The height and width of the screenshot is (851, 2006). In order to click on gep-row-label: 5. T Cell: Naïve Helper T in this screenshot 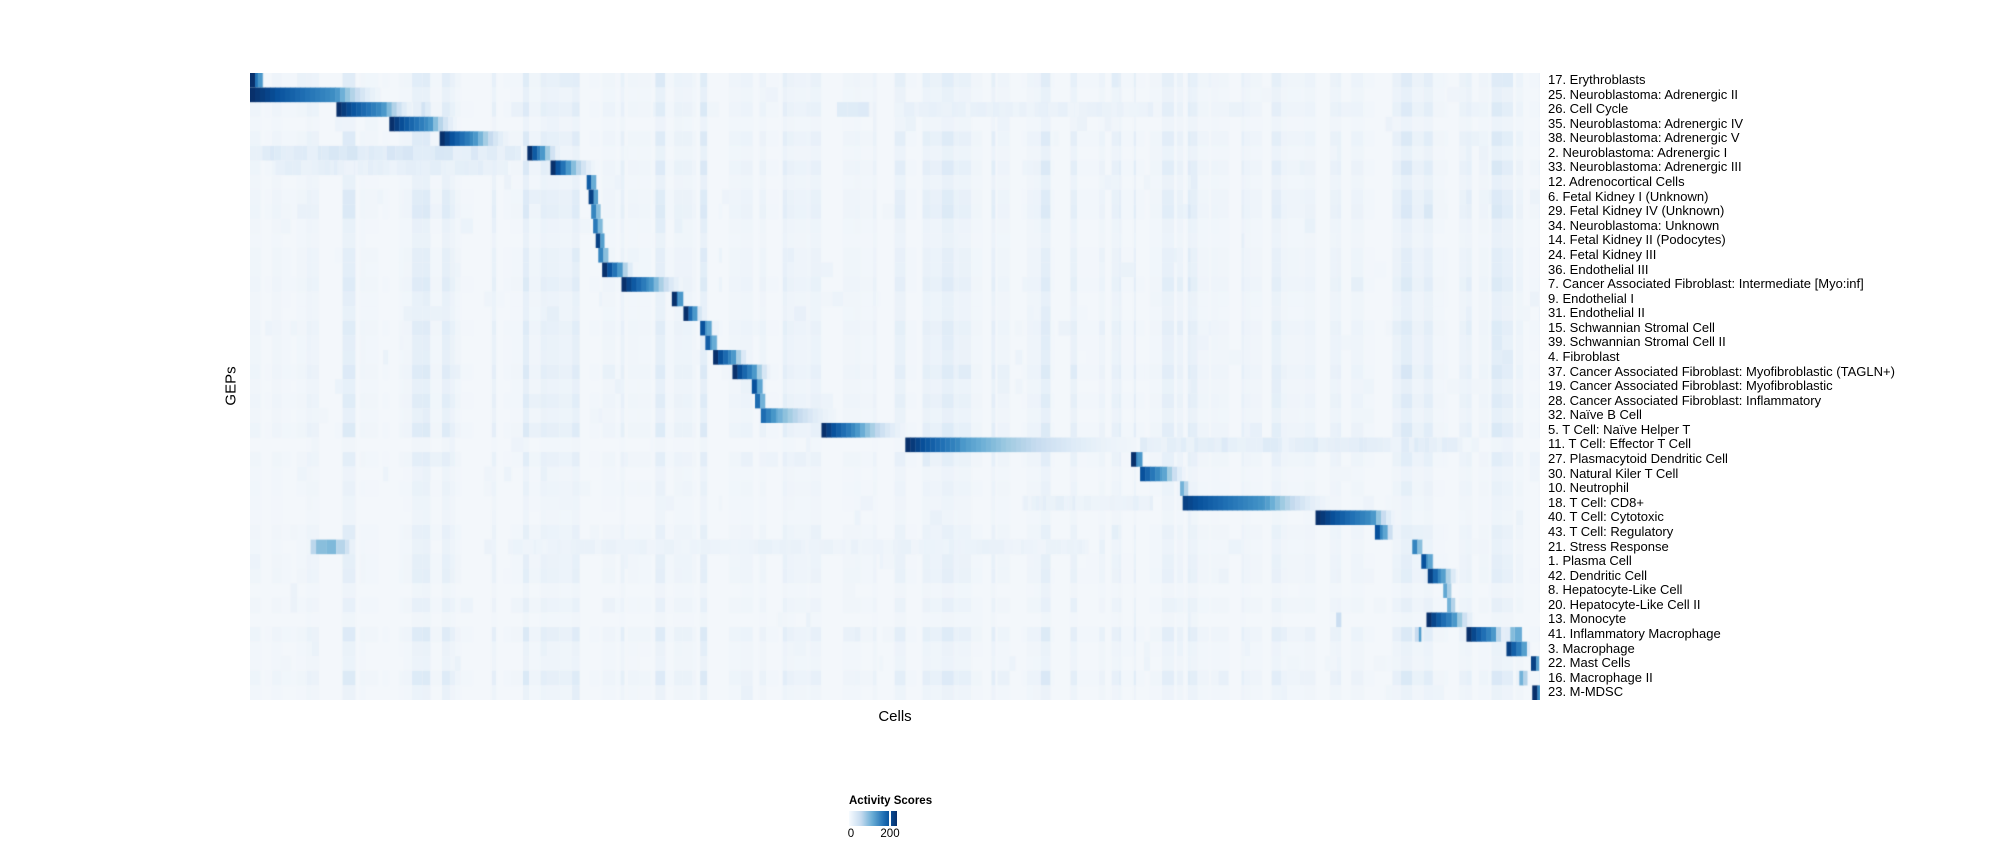, I will do `click(1619, 429)`.